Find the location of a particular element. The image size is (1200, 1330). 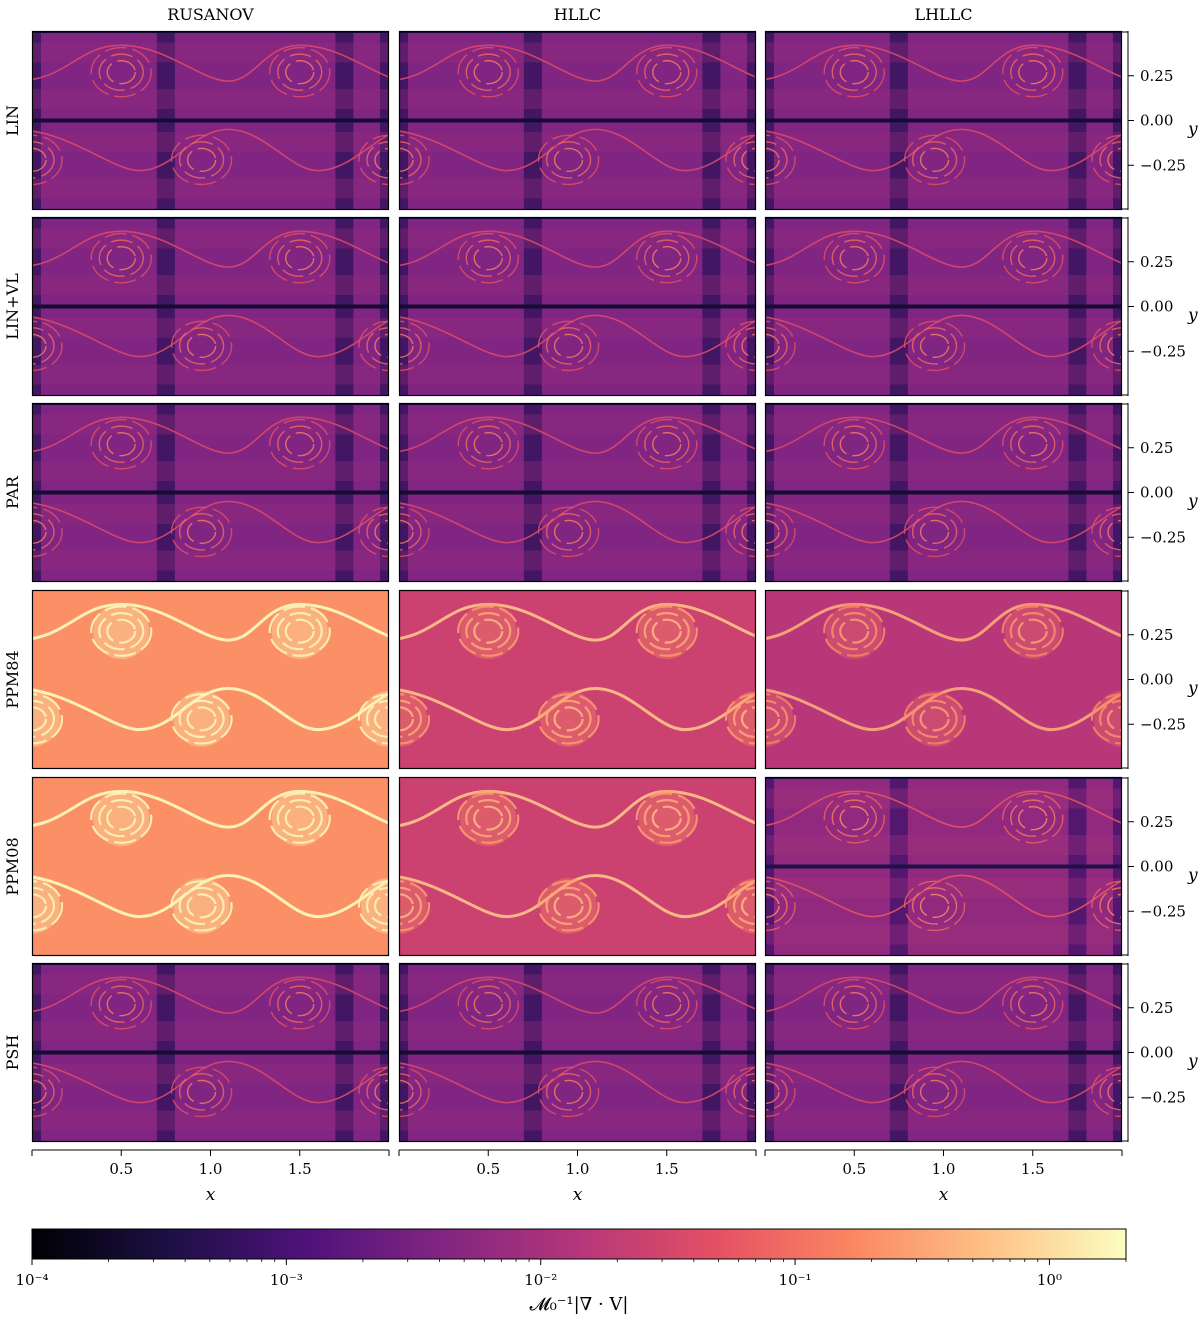

panel-ppm08-rusanov is located at coordinates (210, 866).